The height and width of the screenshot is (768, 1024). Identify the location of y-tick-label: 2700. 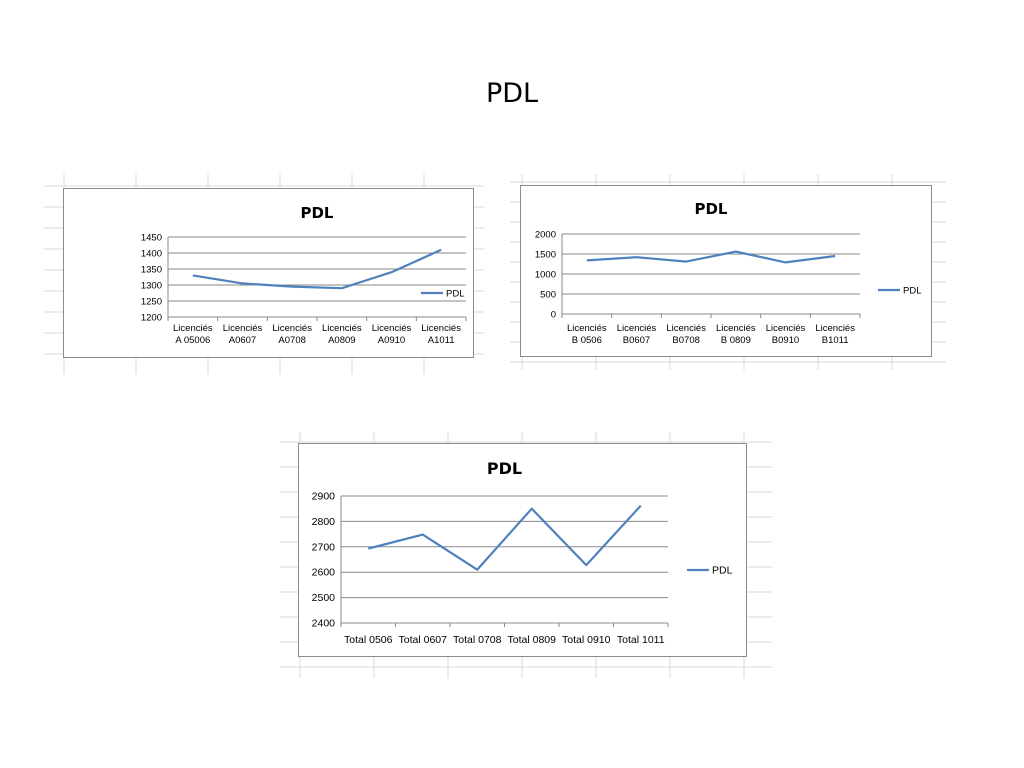
(324, 547).